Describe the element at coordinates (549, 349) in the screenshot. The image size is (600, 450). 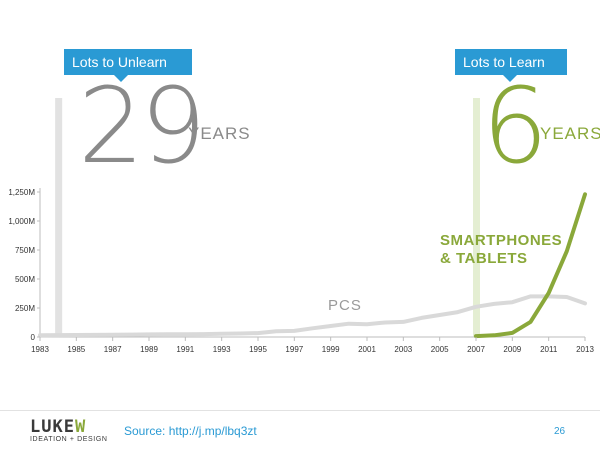
I see `x-tick-label: 2011` at that location.